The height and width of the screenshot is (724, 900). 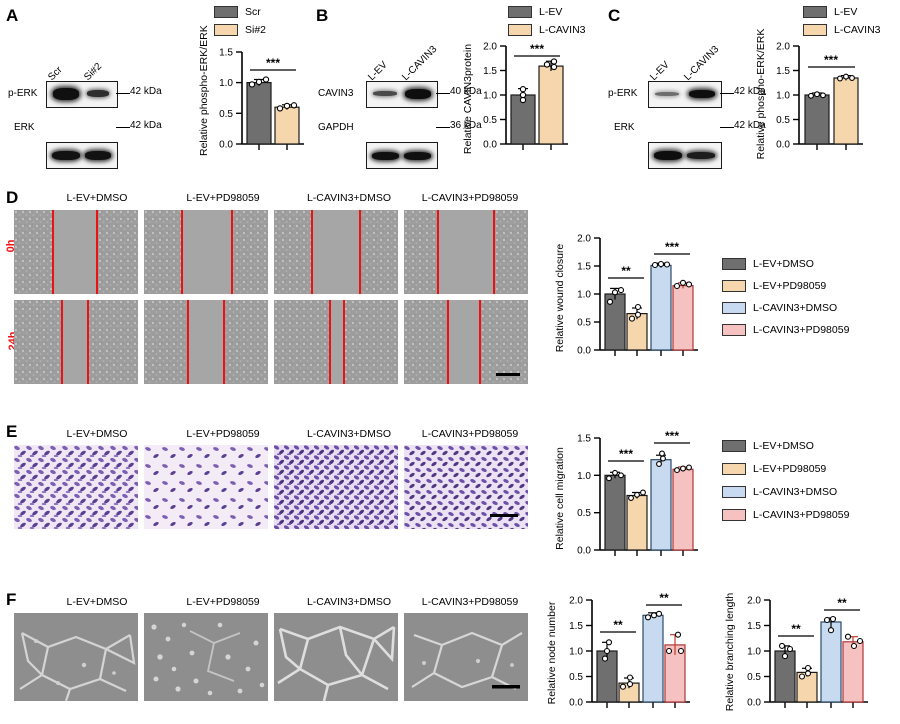 What do you see at coordinates (795, 308) in the screenshot?
I see `legend-label: L-CAVIN3+DMSO` at bounding box center [795, 308].